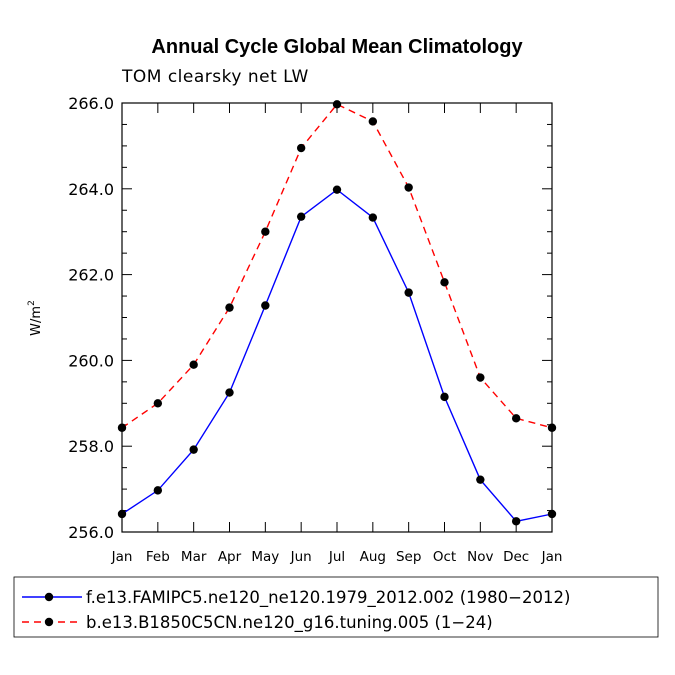 This screenshot has height=675, width=675. What do you see at coordinates (91, 360) in the screenshot?
I see `y-tick-label: 260.0` at bounding box center [91, 360].